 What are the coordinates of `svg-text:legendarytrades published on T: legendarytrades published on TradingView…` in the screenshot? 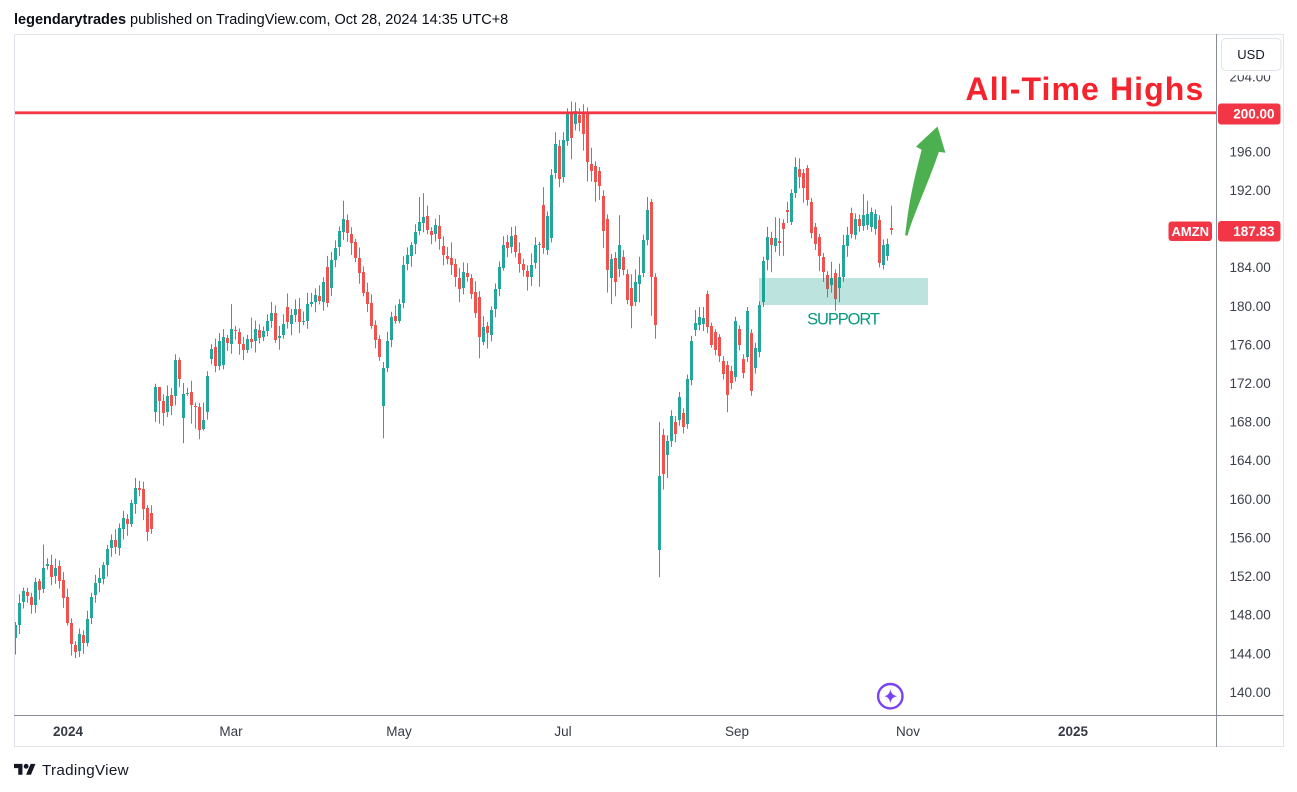 It's located at (261, 20).